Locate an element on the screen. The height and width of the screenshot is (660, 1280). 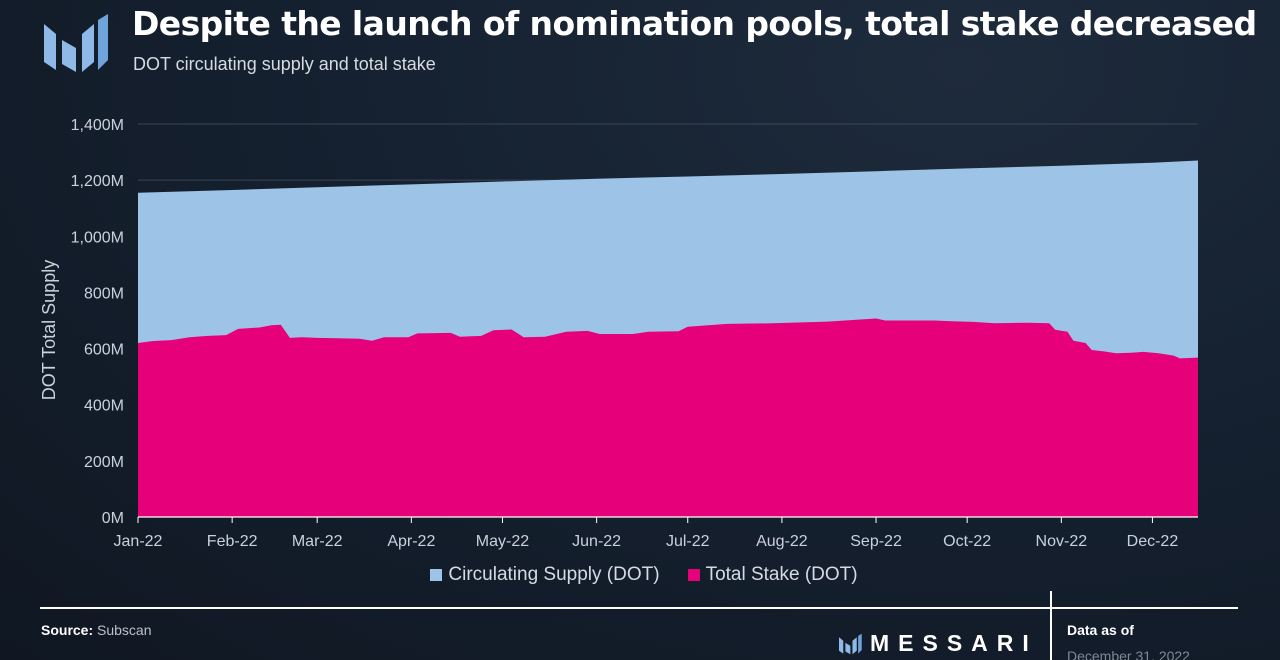
x-tick-label: Jan-22 is located at coordinates (138, 541).